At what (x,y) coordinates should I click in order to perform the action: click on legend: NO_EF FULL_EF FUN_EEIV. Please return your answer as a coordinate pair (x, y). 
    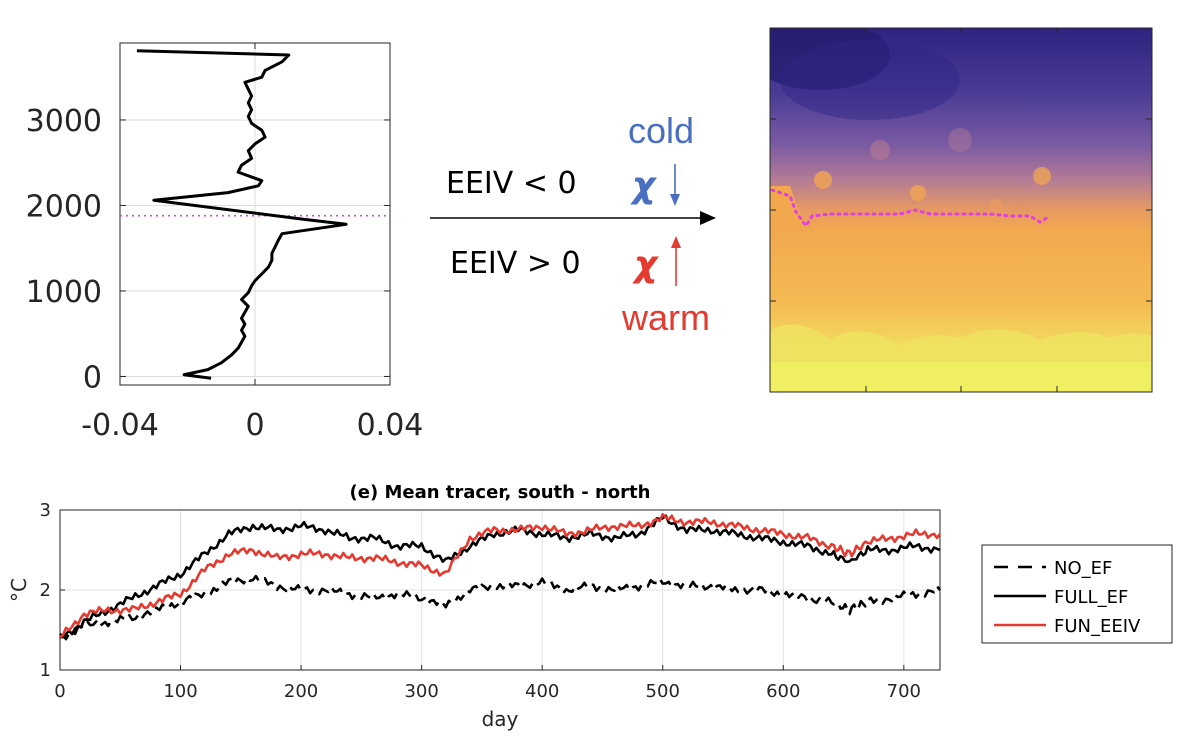
    Looking at the image, I should click on (1077, 594).